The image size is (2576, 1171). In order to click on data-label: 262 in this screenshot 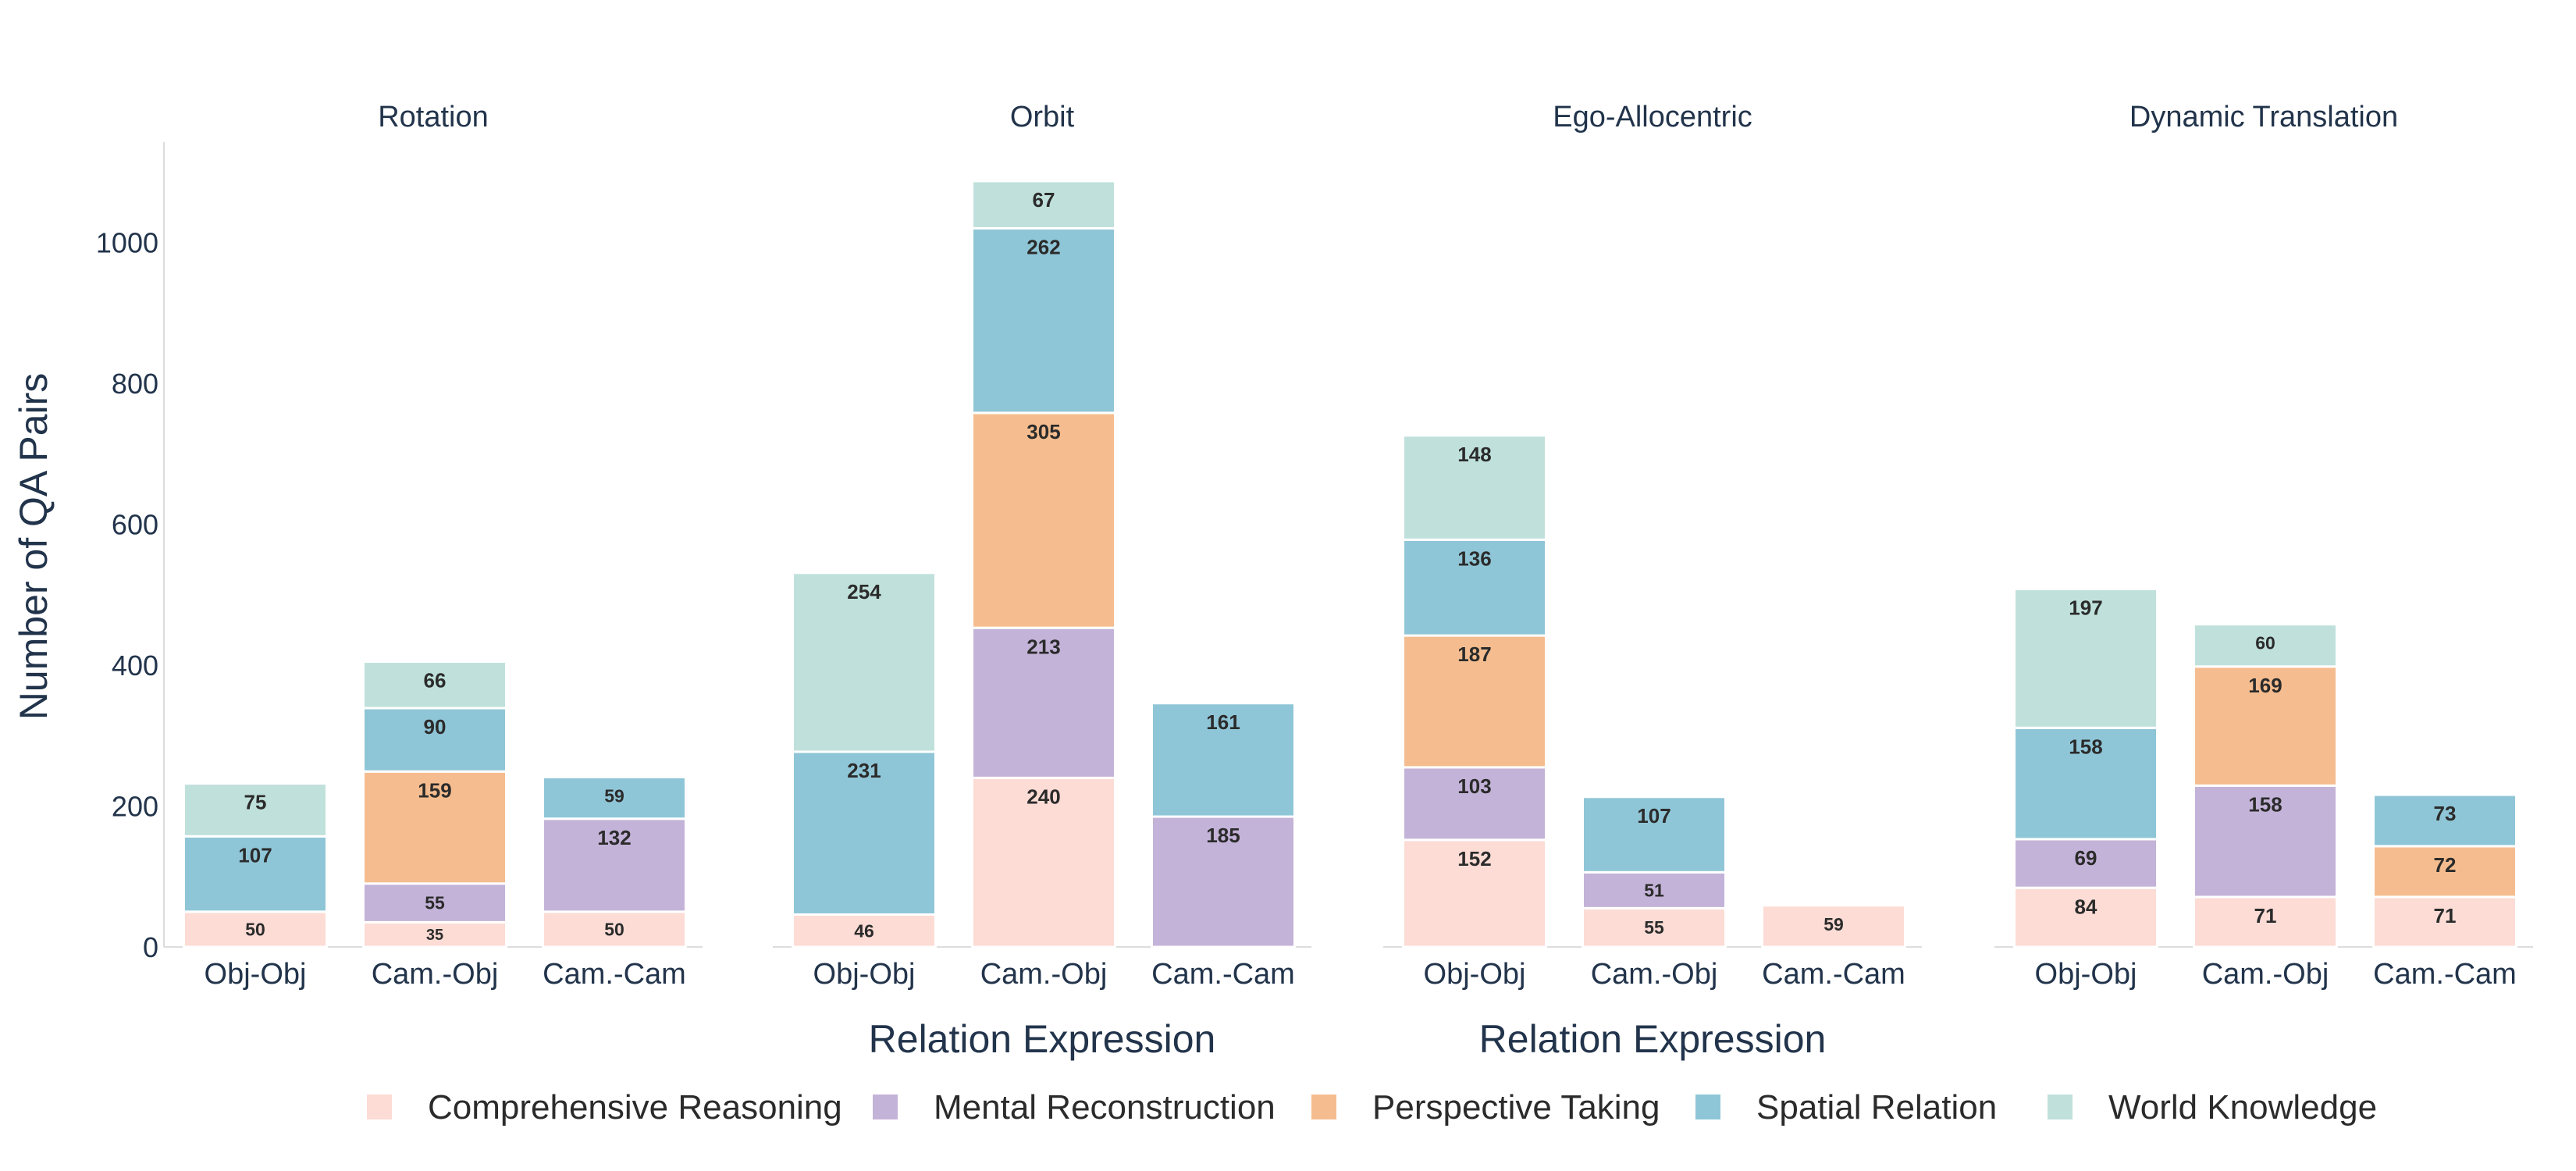, I will do `click(1043, 248)`.